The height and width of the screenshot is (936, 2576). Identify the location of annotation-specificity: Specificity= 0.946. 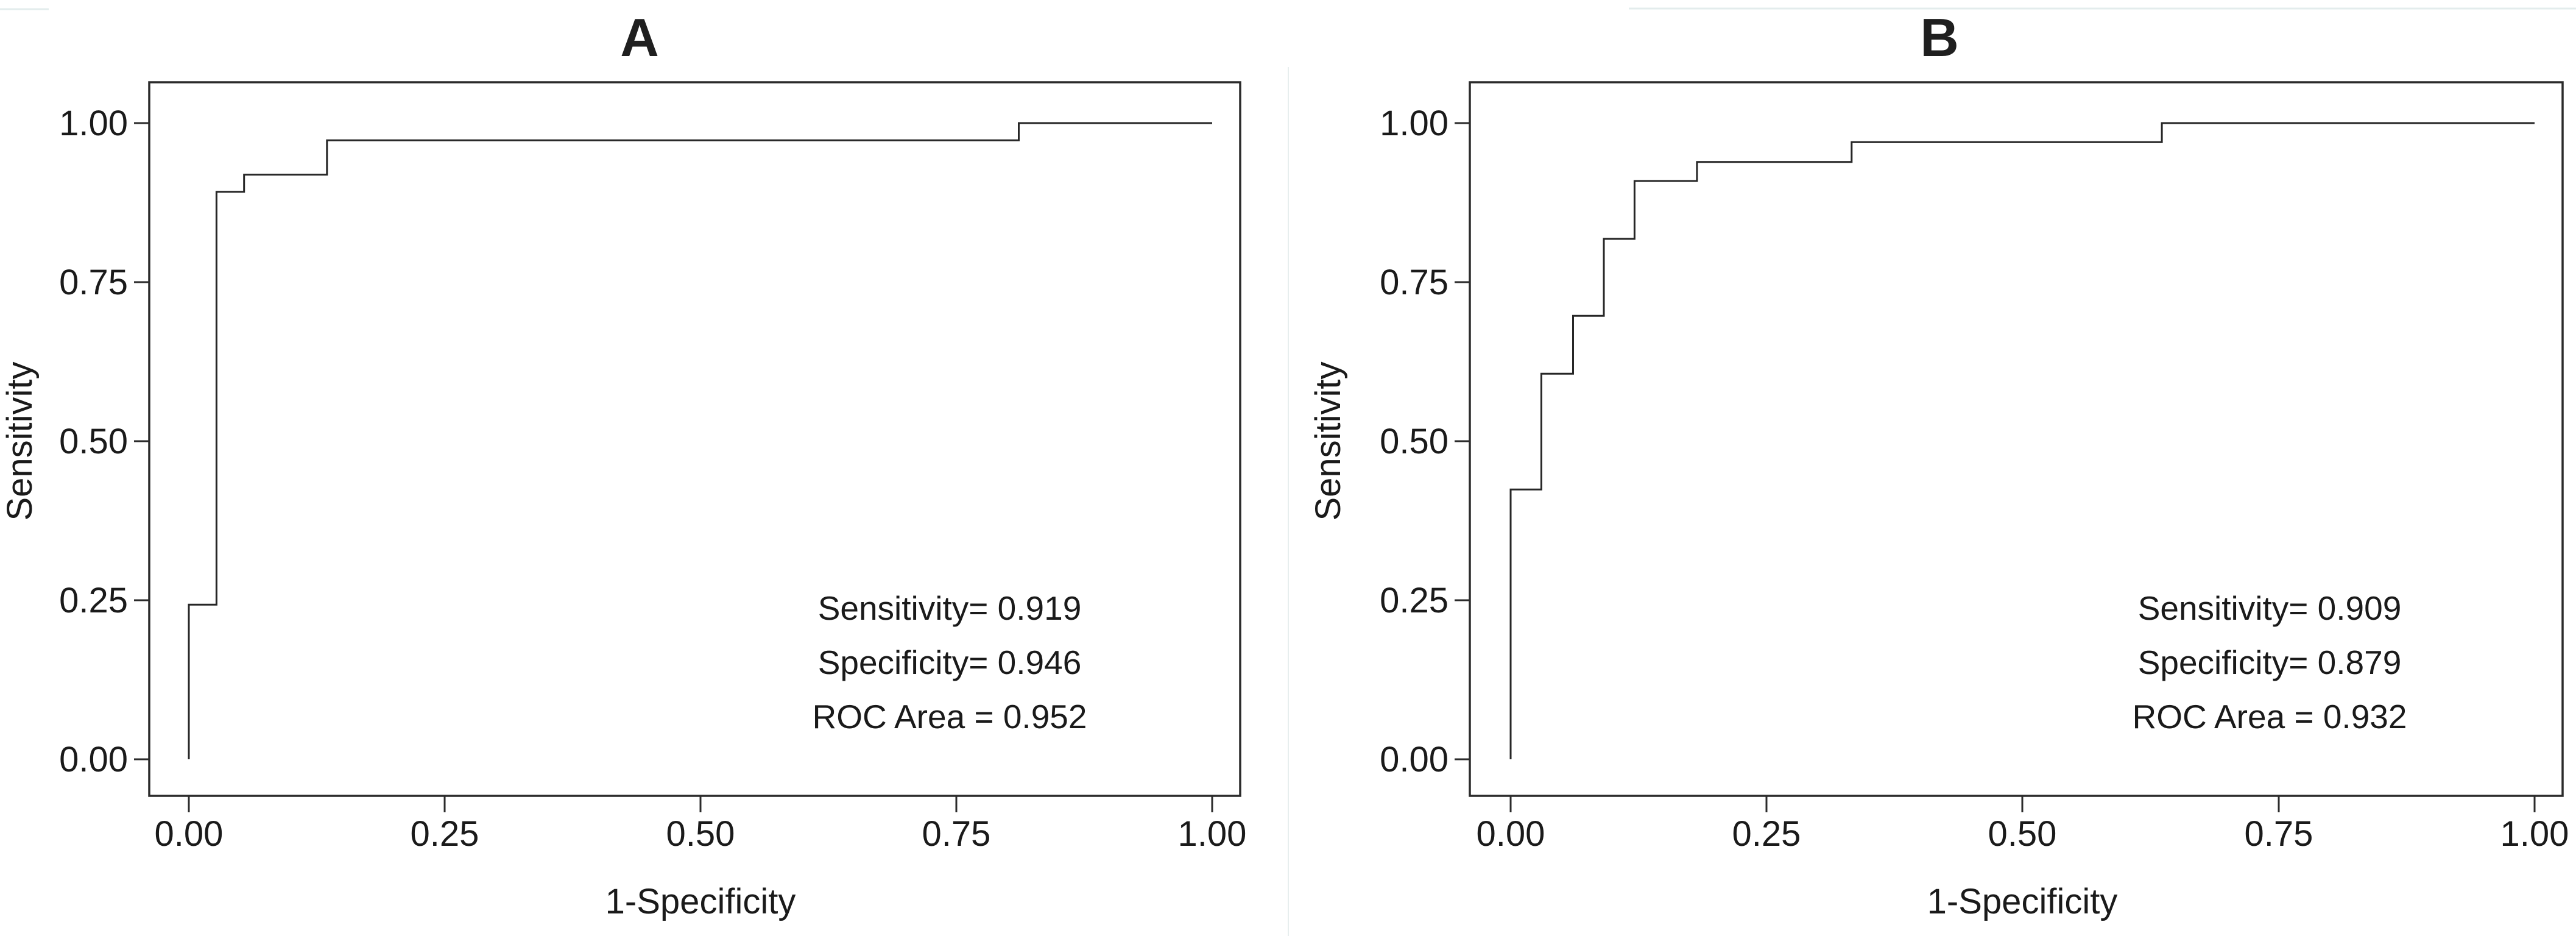
(950, 662).